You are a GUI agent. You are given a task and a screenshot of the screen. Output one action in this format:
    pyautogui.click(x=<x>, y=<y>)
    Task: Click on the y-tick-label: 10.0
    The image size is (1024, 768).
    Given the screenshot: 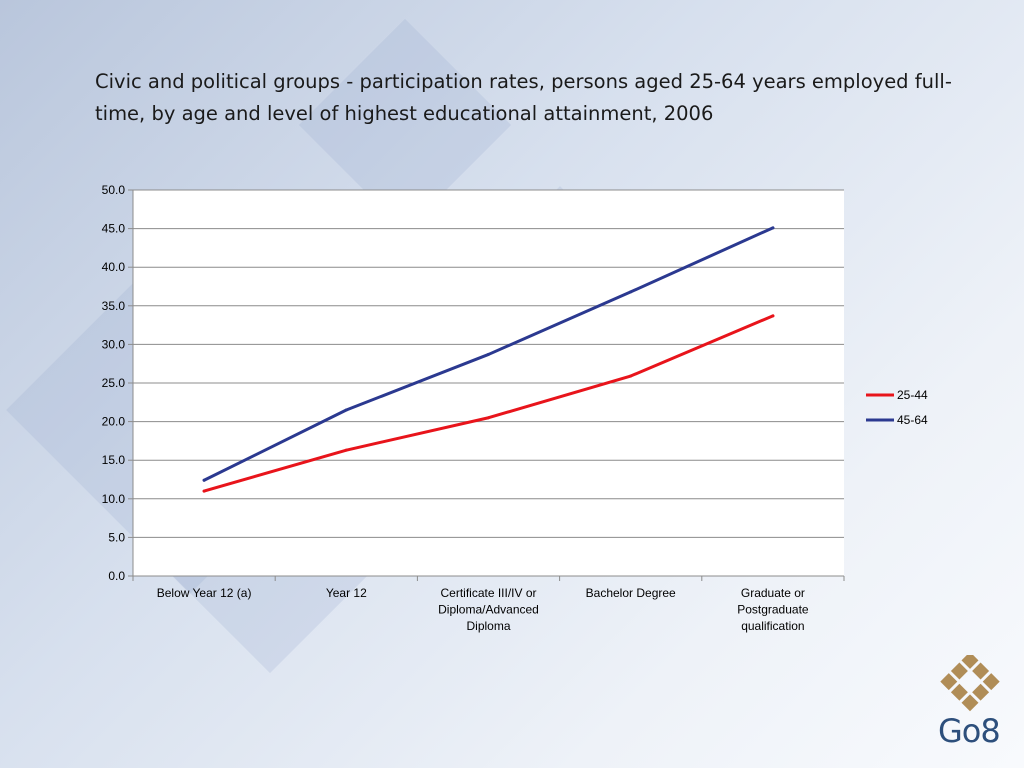 What is the action you would take?
    pyautogui.click(x=114, y=499)
    